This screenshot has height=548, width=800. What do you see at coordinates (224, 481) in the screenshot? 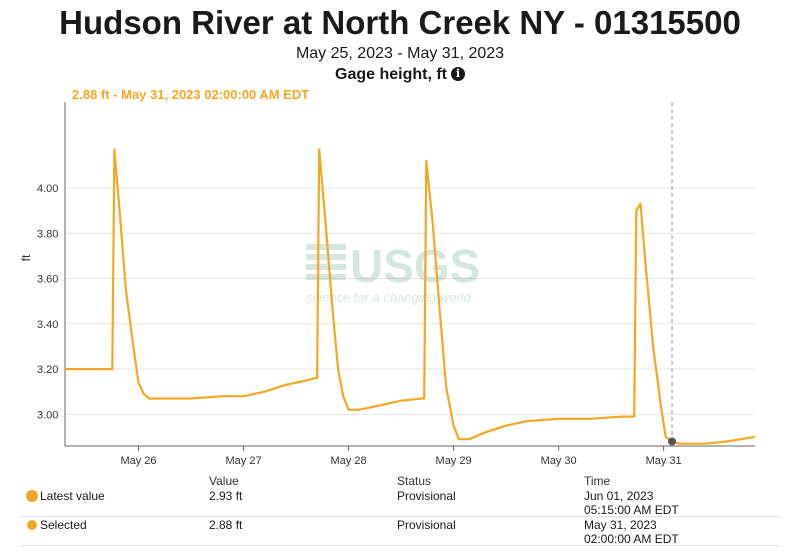
I see `header-value: Value` at bounding box center [224, 481].